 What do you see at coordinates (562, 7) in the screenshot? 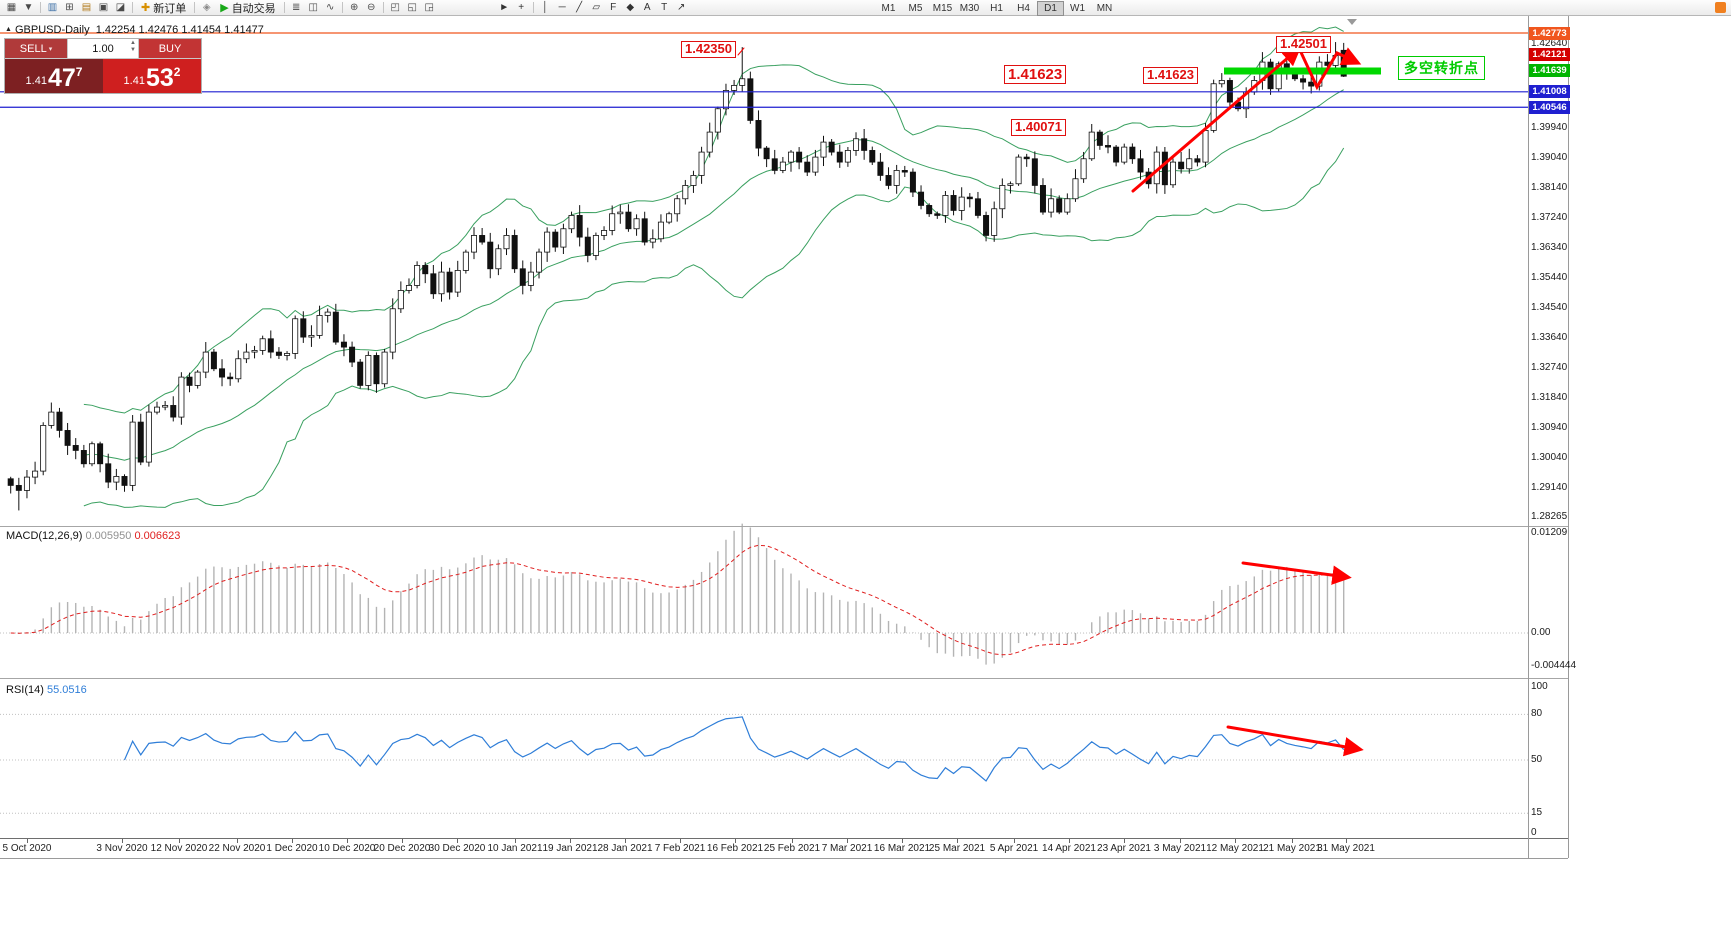
I see `horizontal-line-icon: ─` at bounding box center [562, 7].